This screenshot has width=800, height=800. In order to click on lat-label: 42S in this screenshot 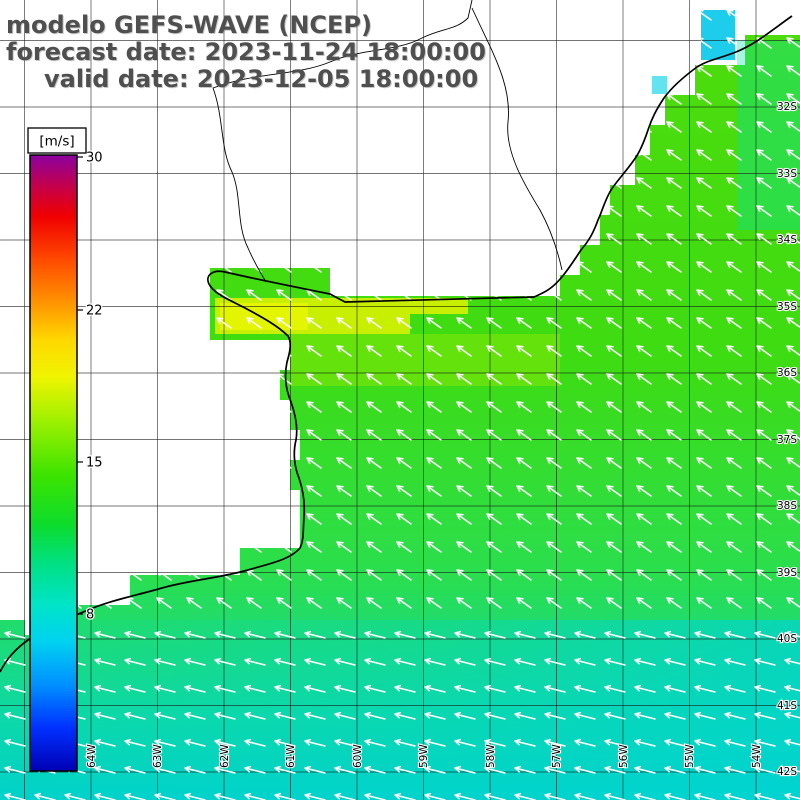, I will do `click(787, 772)`.